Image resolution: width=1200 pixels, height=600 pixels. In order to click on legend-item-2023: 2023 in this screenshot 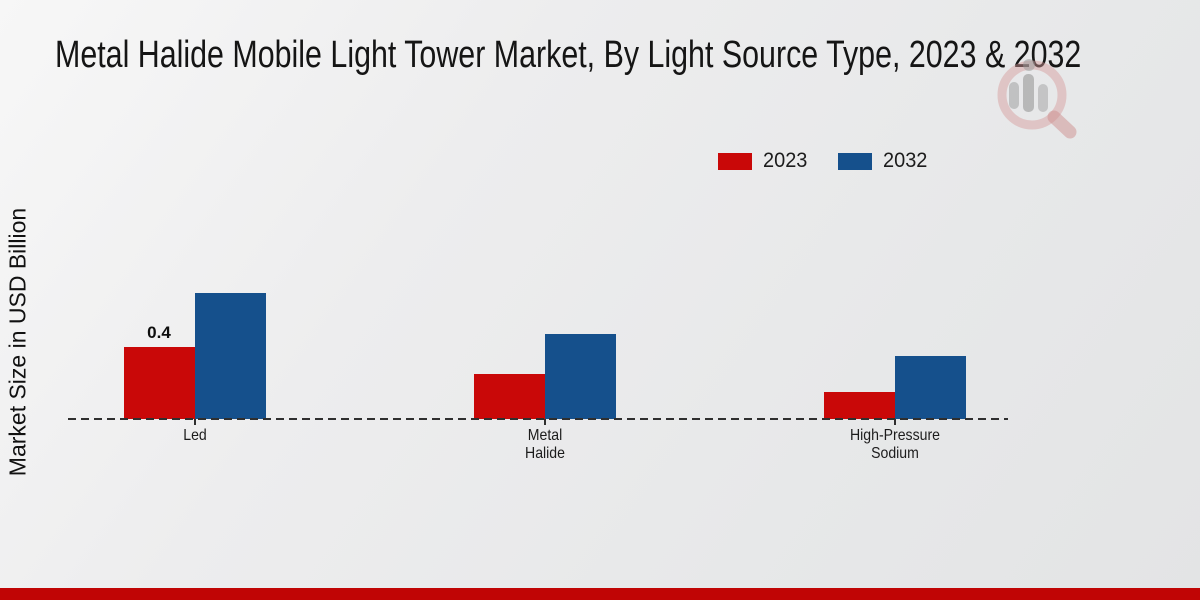, I will do `click(764, 161)`.